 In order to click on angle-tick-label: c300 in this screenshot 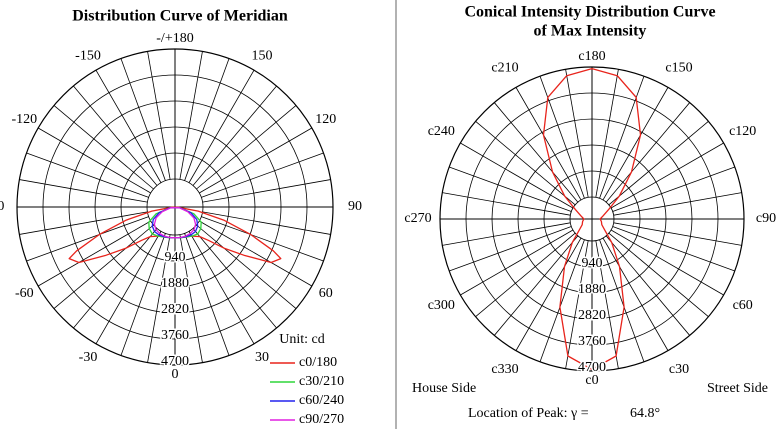, I will do `click(441, 305)`.